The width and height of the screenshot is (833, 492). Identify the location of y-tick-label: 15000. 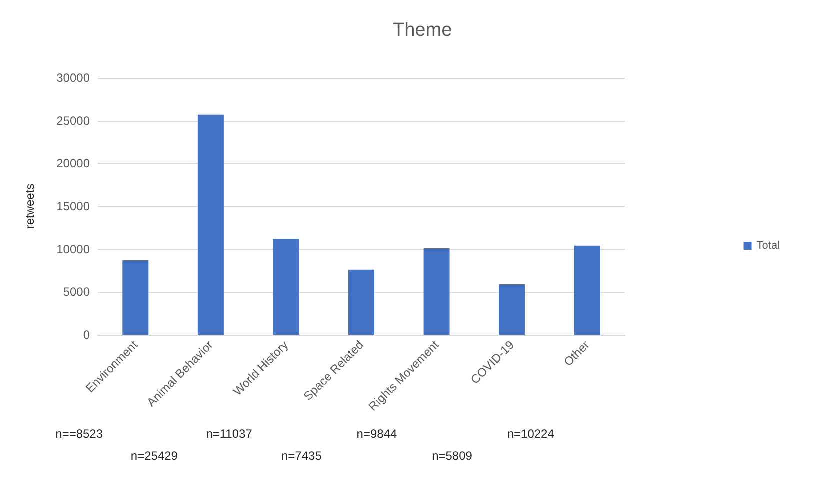
(73, 207).